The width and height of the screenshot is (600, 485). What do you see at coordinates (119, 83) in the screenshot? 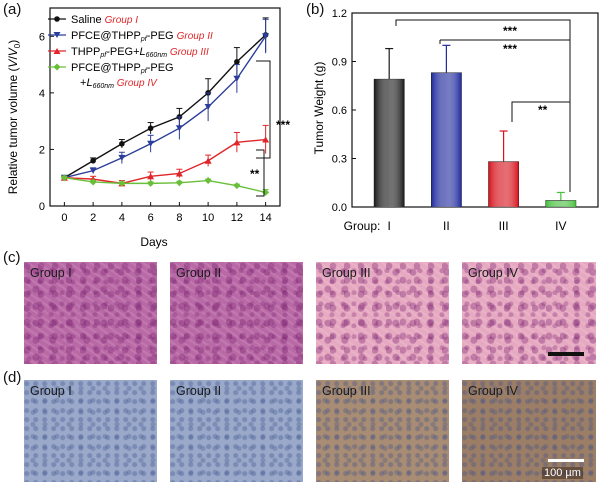
I see `legend-entry-4b: +L660nm Group IV` at bounding box center [119, 83].